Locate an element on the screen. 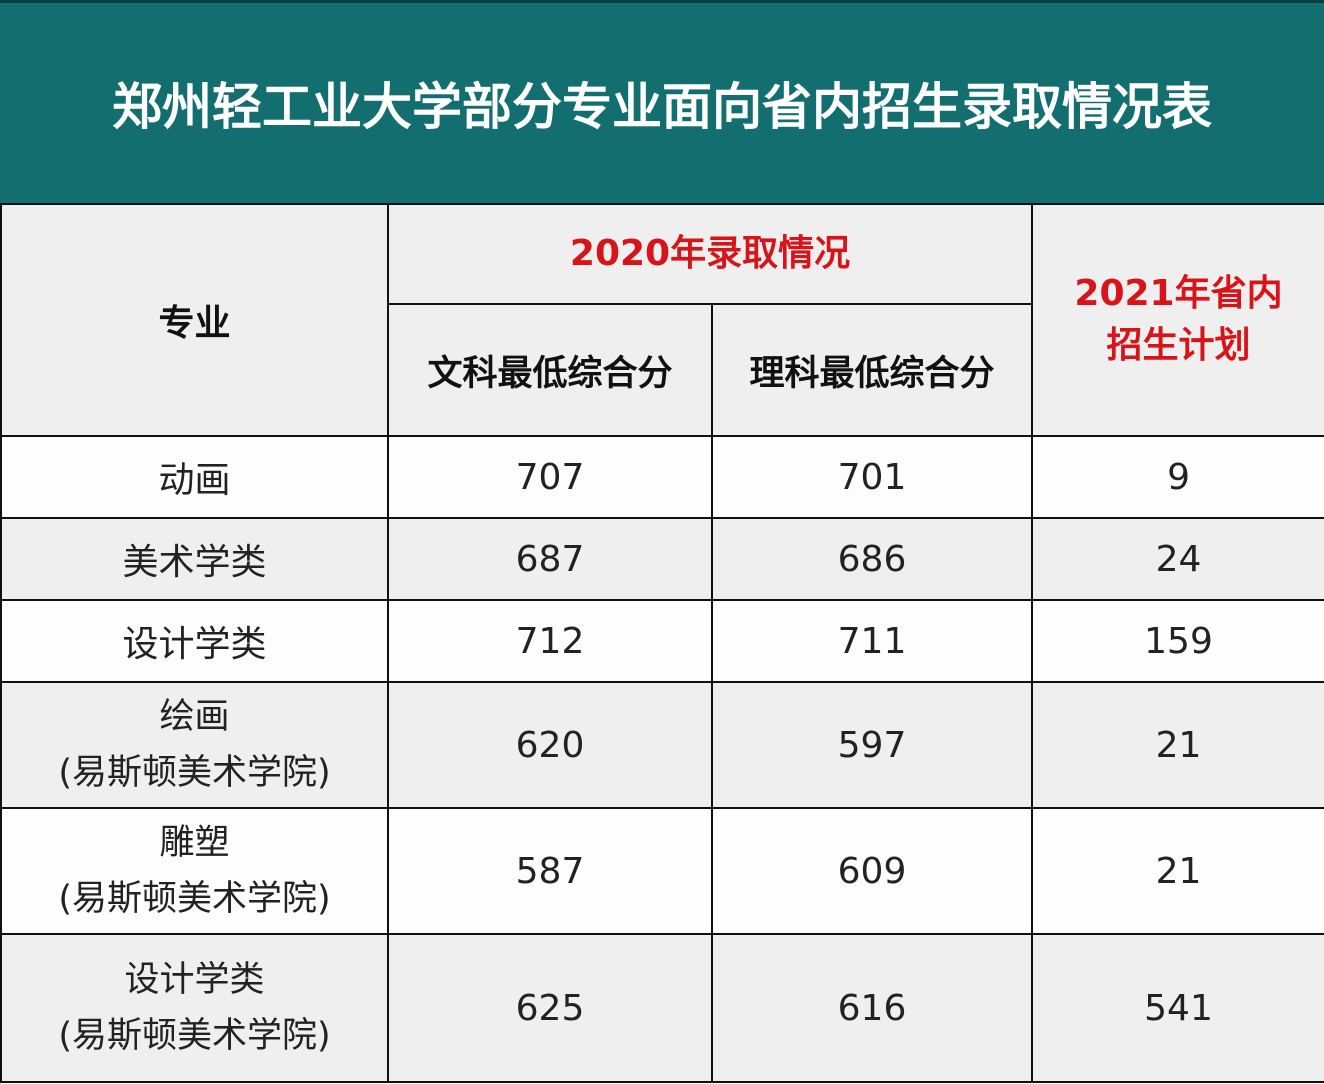 The width and height of the screenshot is (1324, 1084). plan-cell: 24 is located at coordinates (1177, 559).